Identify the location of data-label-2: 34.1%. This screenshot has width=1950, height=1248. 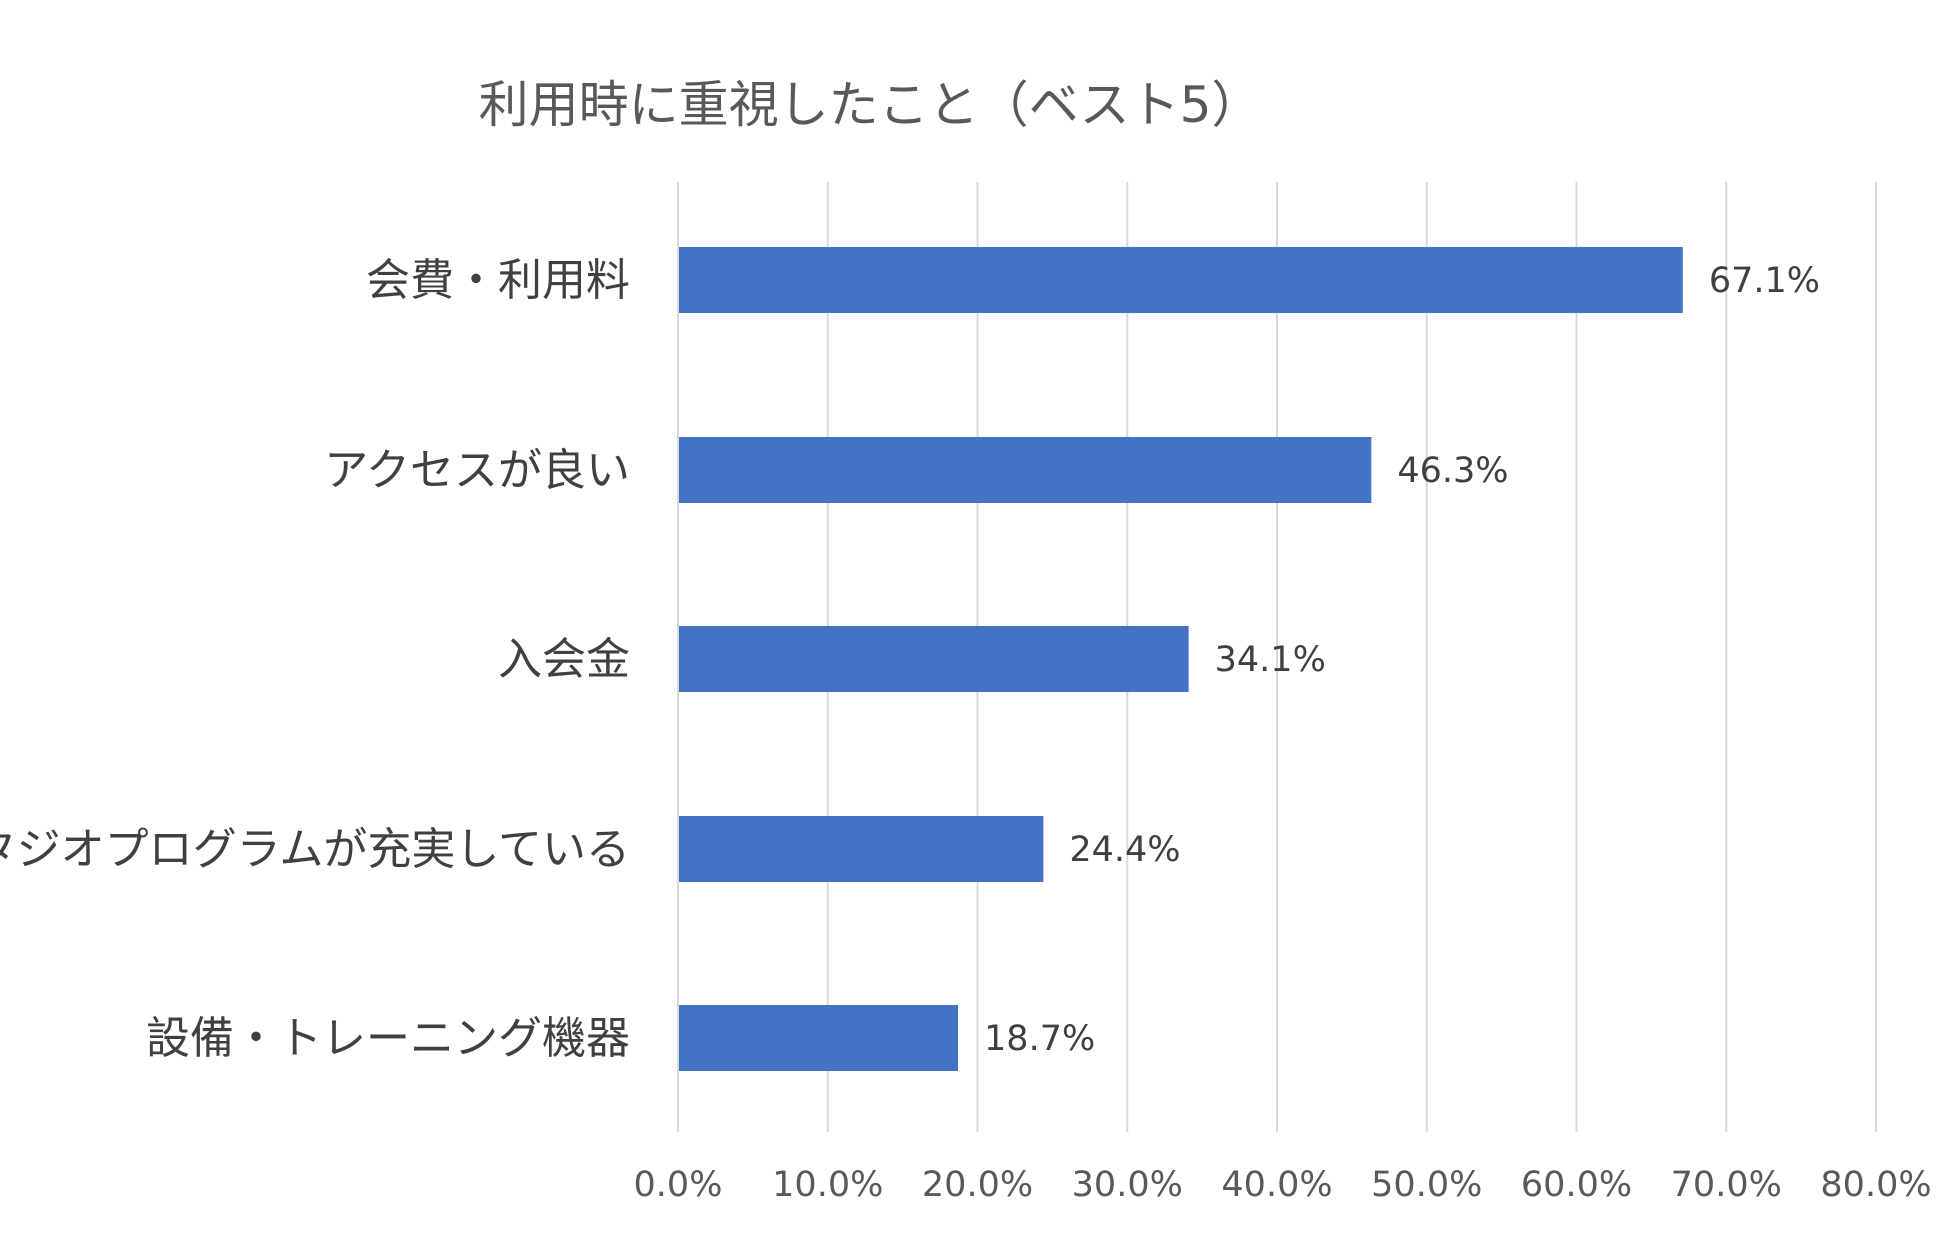
(1270, 660).